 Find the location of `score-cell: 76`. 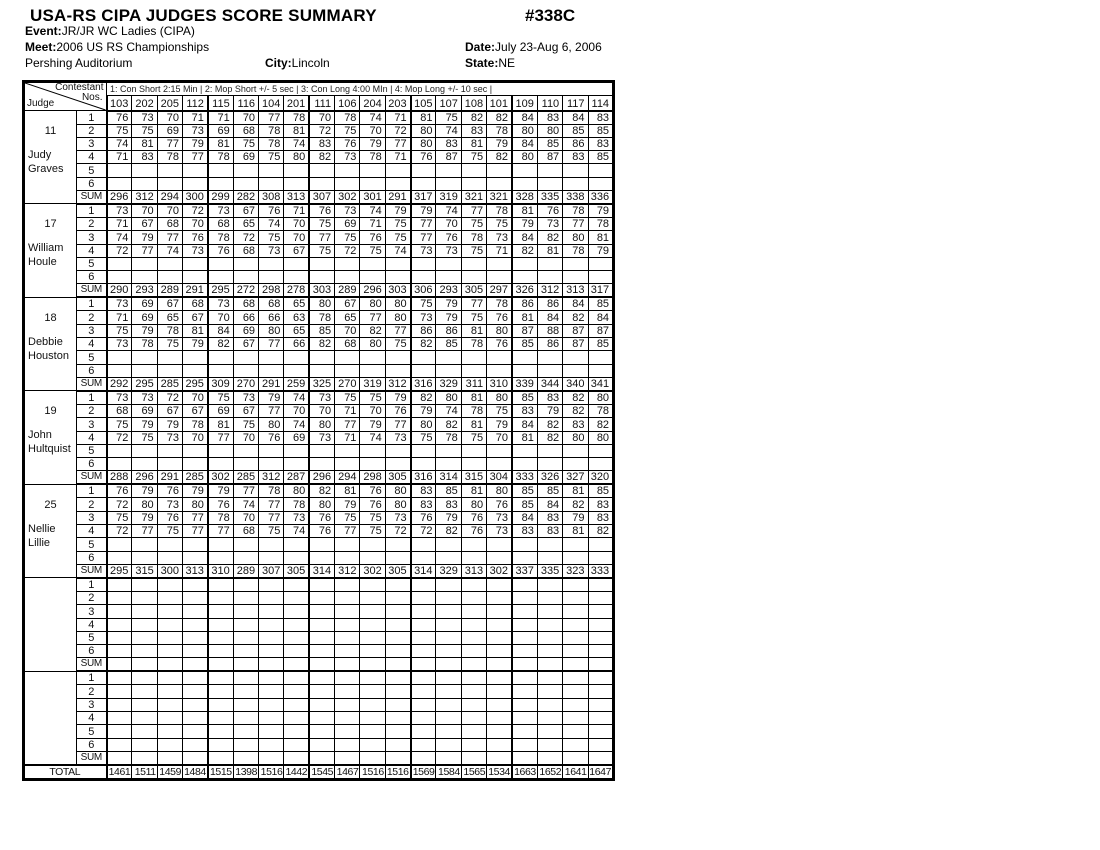

score-cell: 76 is located at coordinates (322, 210).